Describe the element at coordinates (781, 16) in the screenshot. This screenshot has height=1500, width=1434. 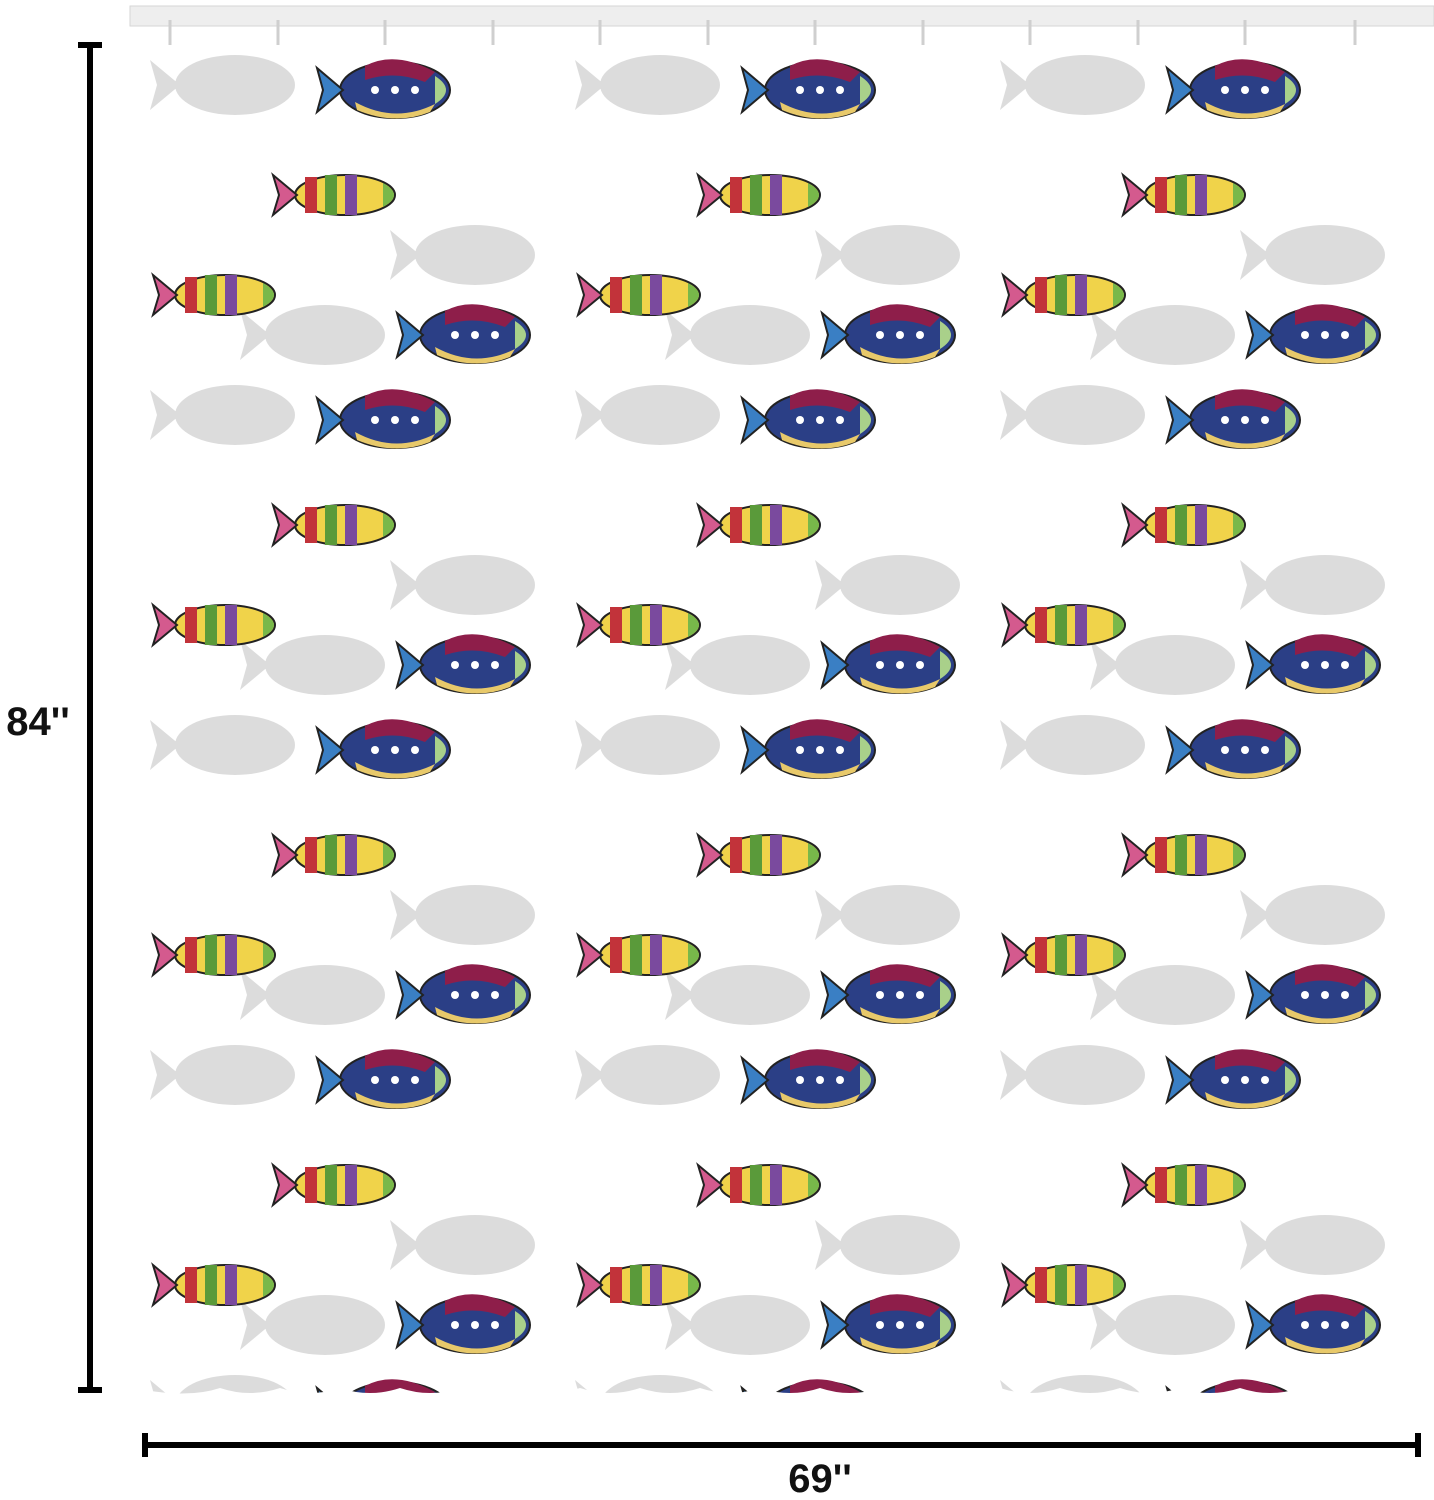
I see `curtain-rod` at that location.